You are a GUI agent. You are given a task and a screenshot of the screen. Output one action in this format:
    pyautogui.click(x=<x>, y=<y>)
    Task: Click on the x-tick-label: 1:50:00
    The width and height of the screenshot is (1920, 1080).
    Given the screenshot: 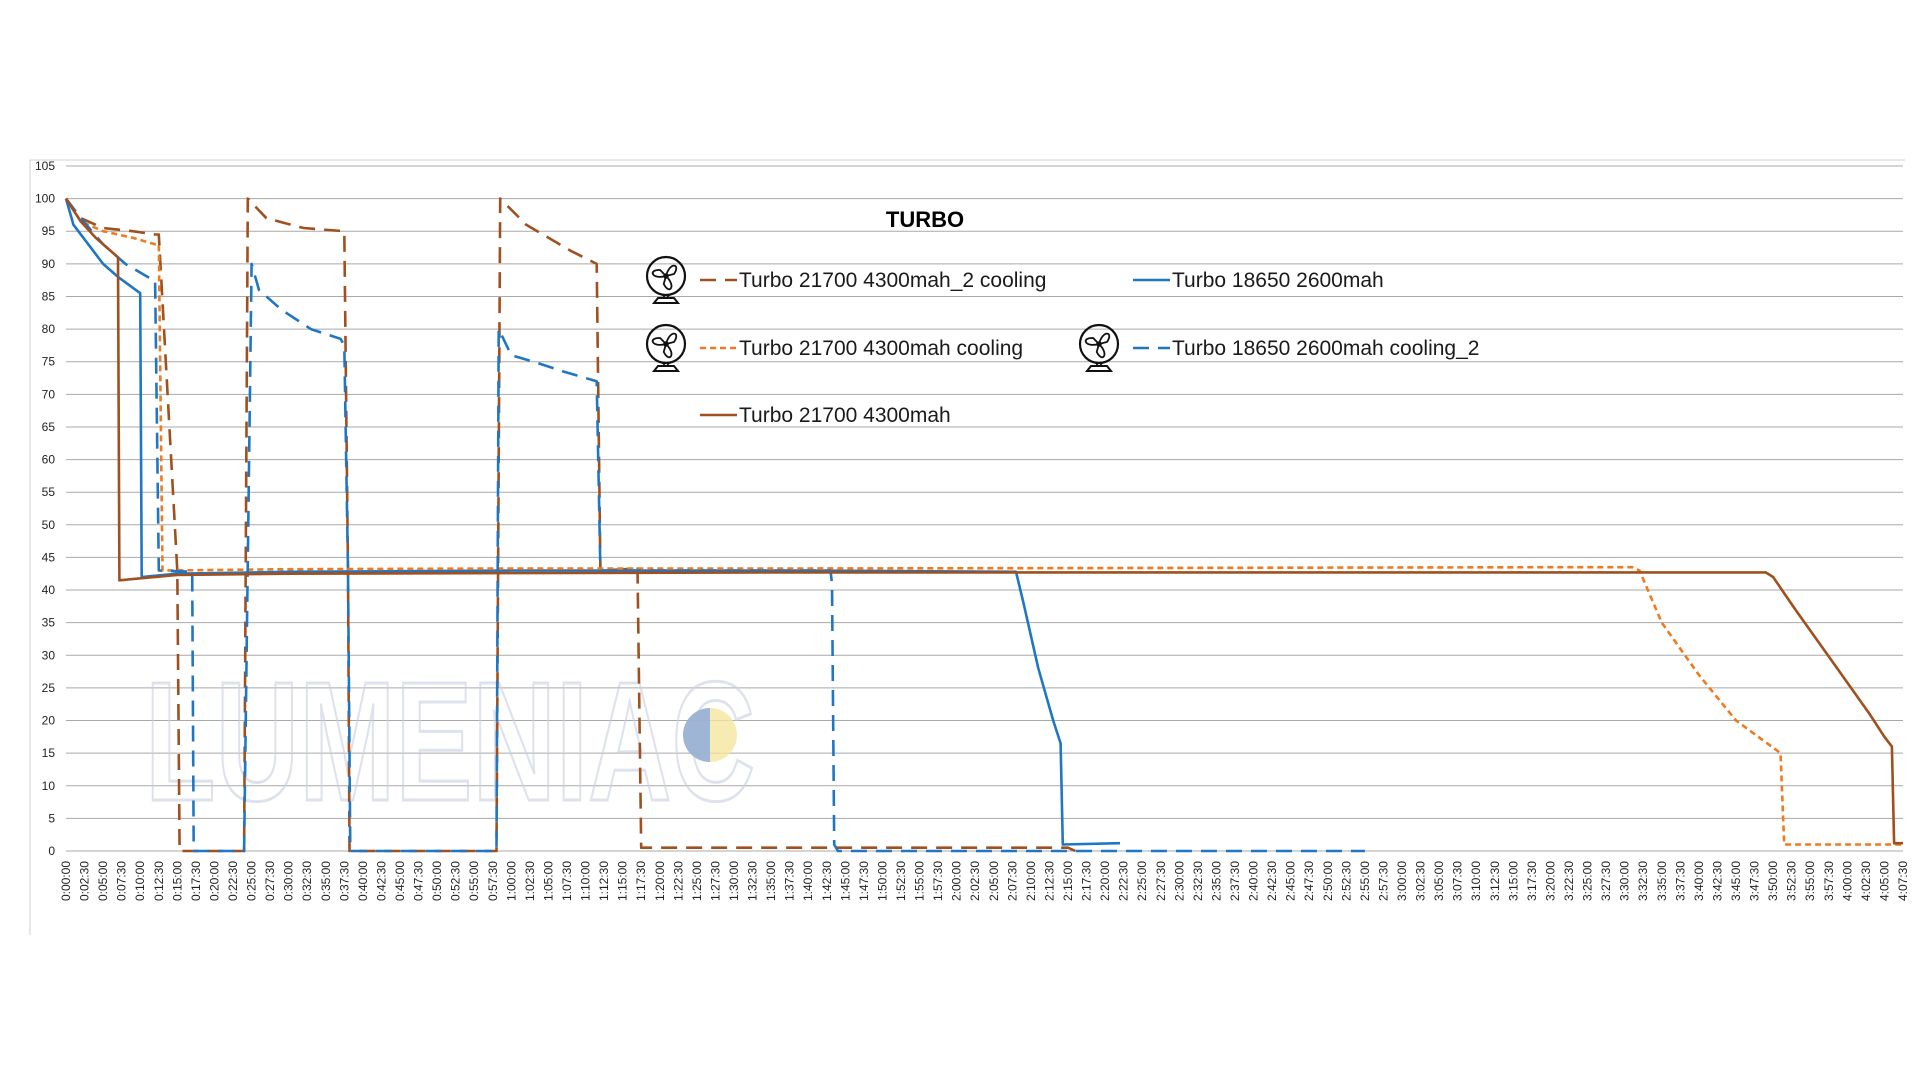 What is the action you would take?
    pyautogui.click(x=882, y=881)
    